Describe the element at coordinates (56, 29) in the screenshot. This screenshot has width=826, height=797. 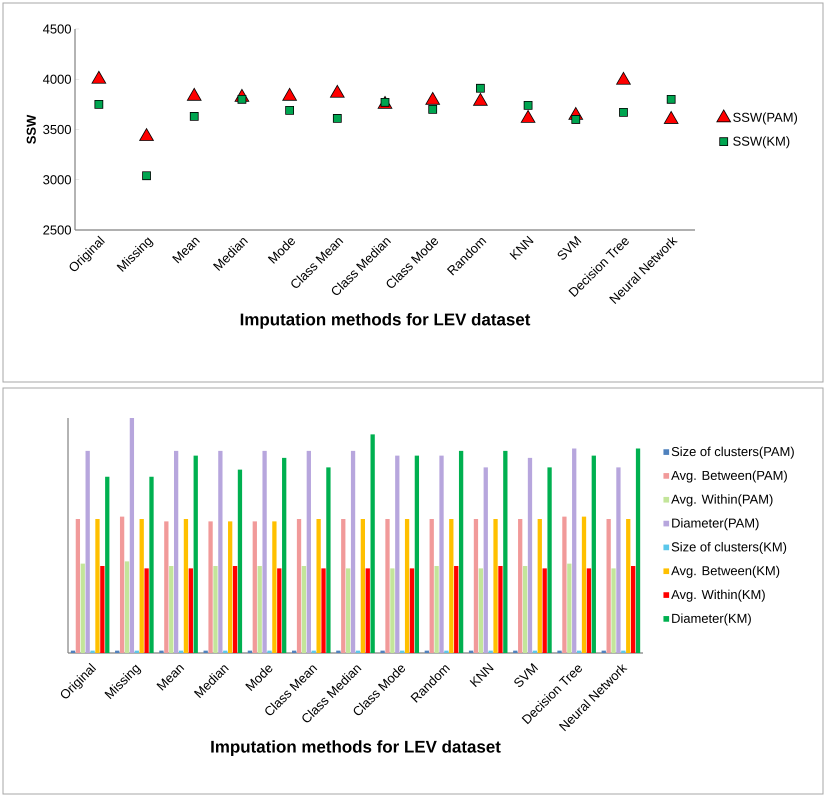
I see `y-tick-label: 4500` at that location.